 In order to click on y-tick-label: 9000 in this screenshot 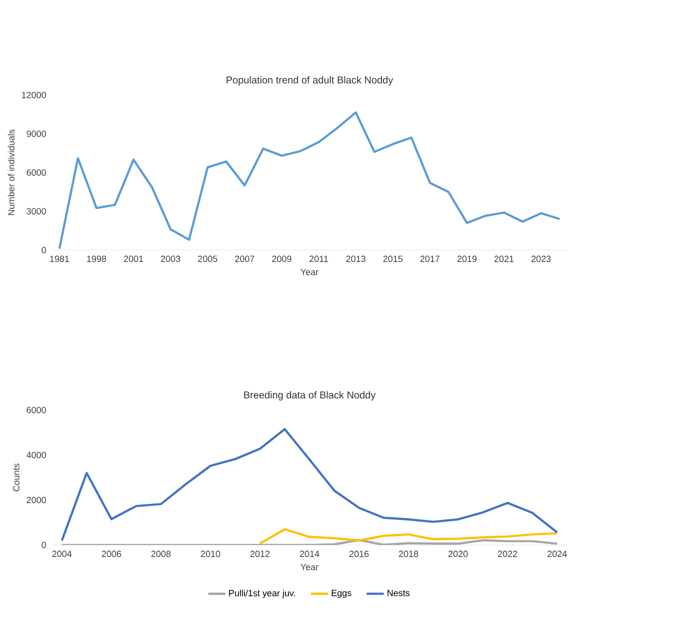, I will do `click(36, 133)`.